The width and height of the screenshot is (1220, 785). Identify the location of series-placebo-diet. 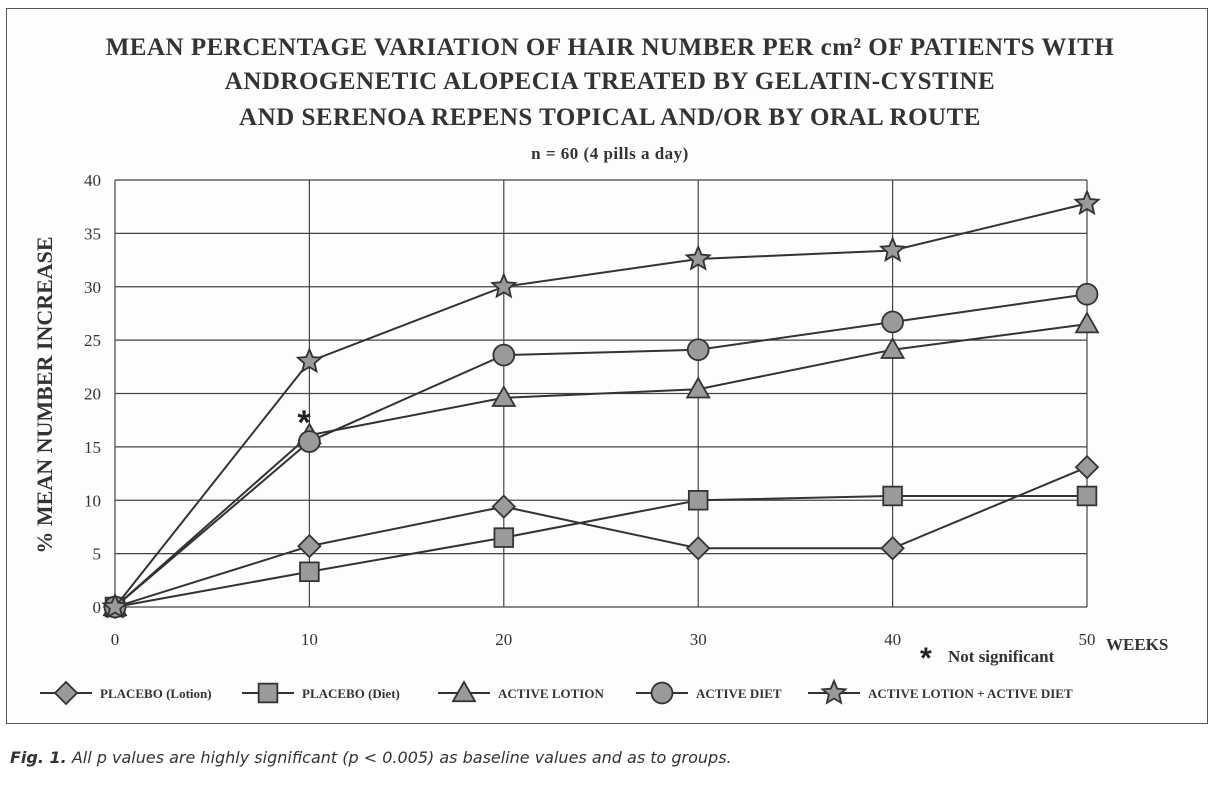
(601, 551).